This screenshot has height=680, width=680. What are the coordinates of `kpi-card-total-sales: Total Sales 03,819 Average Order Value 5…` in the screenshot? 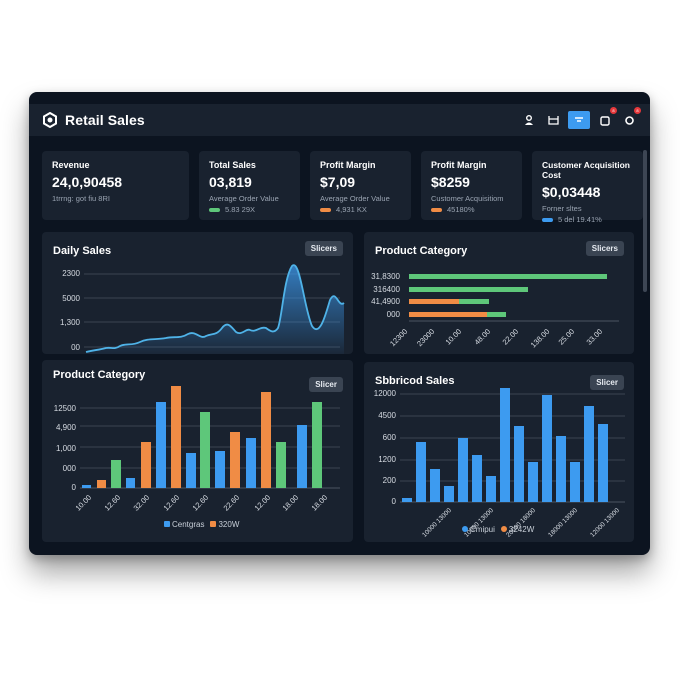 It's located at (249, 185).